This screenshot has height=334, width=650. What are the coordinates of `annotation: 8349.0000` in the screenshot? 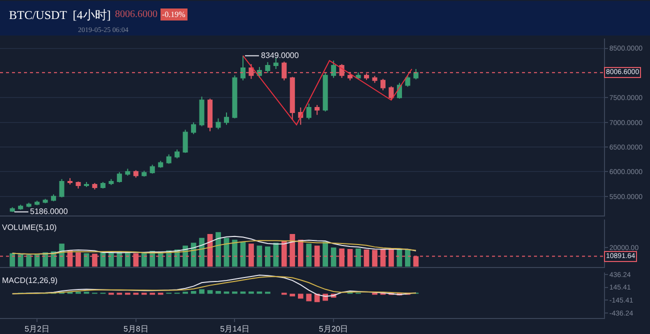 It's located at (280, 55).